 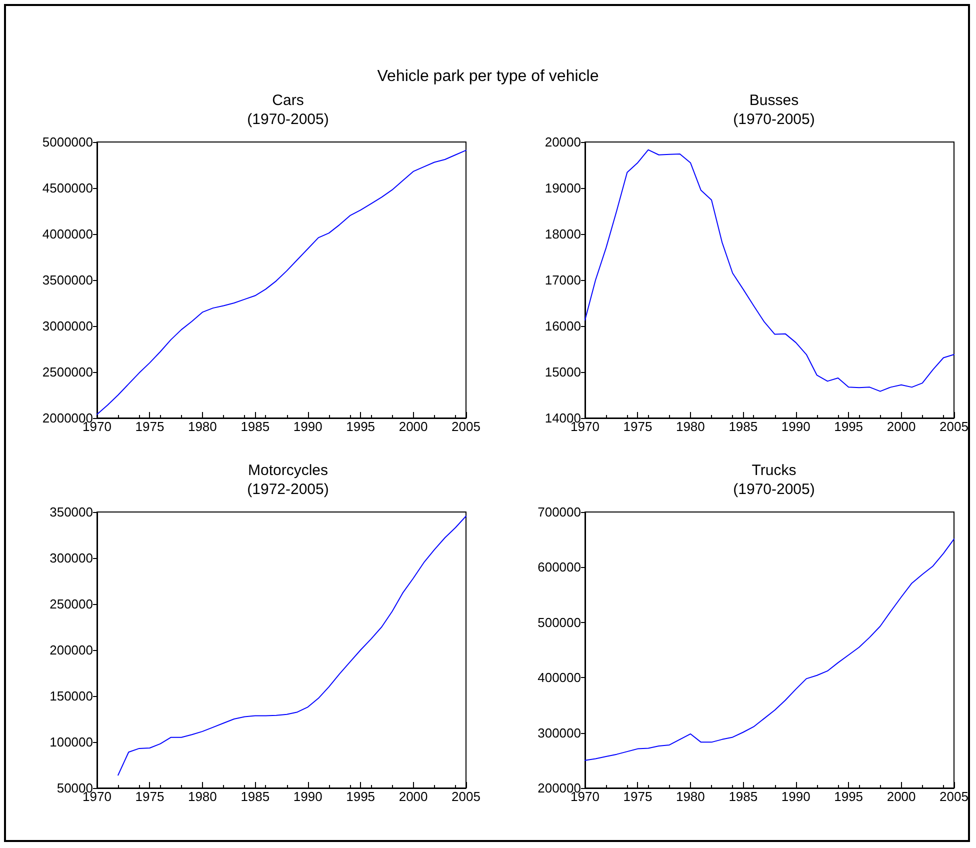 What do you see at coordinates (774, 470) in the screenshot?
I see `chart-title: Trucks` at bounding box center [774, 470].